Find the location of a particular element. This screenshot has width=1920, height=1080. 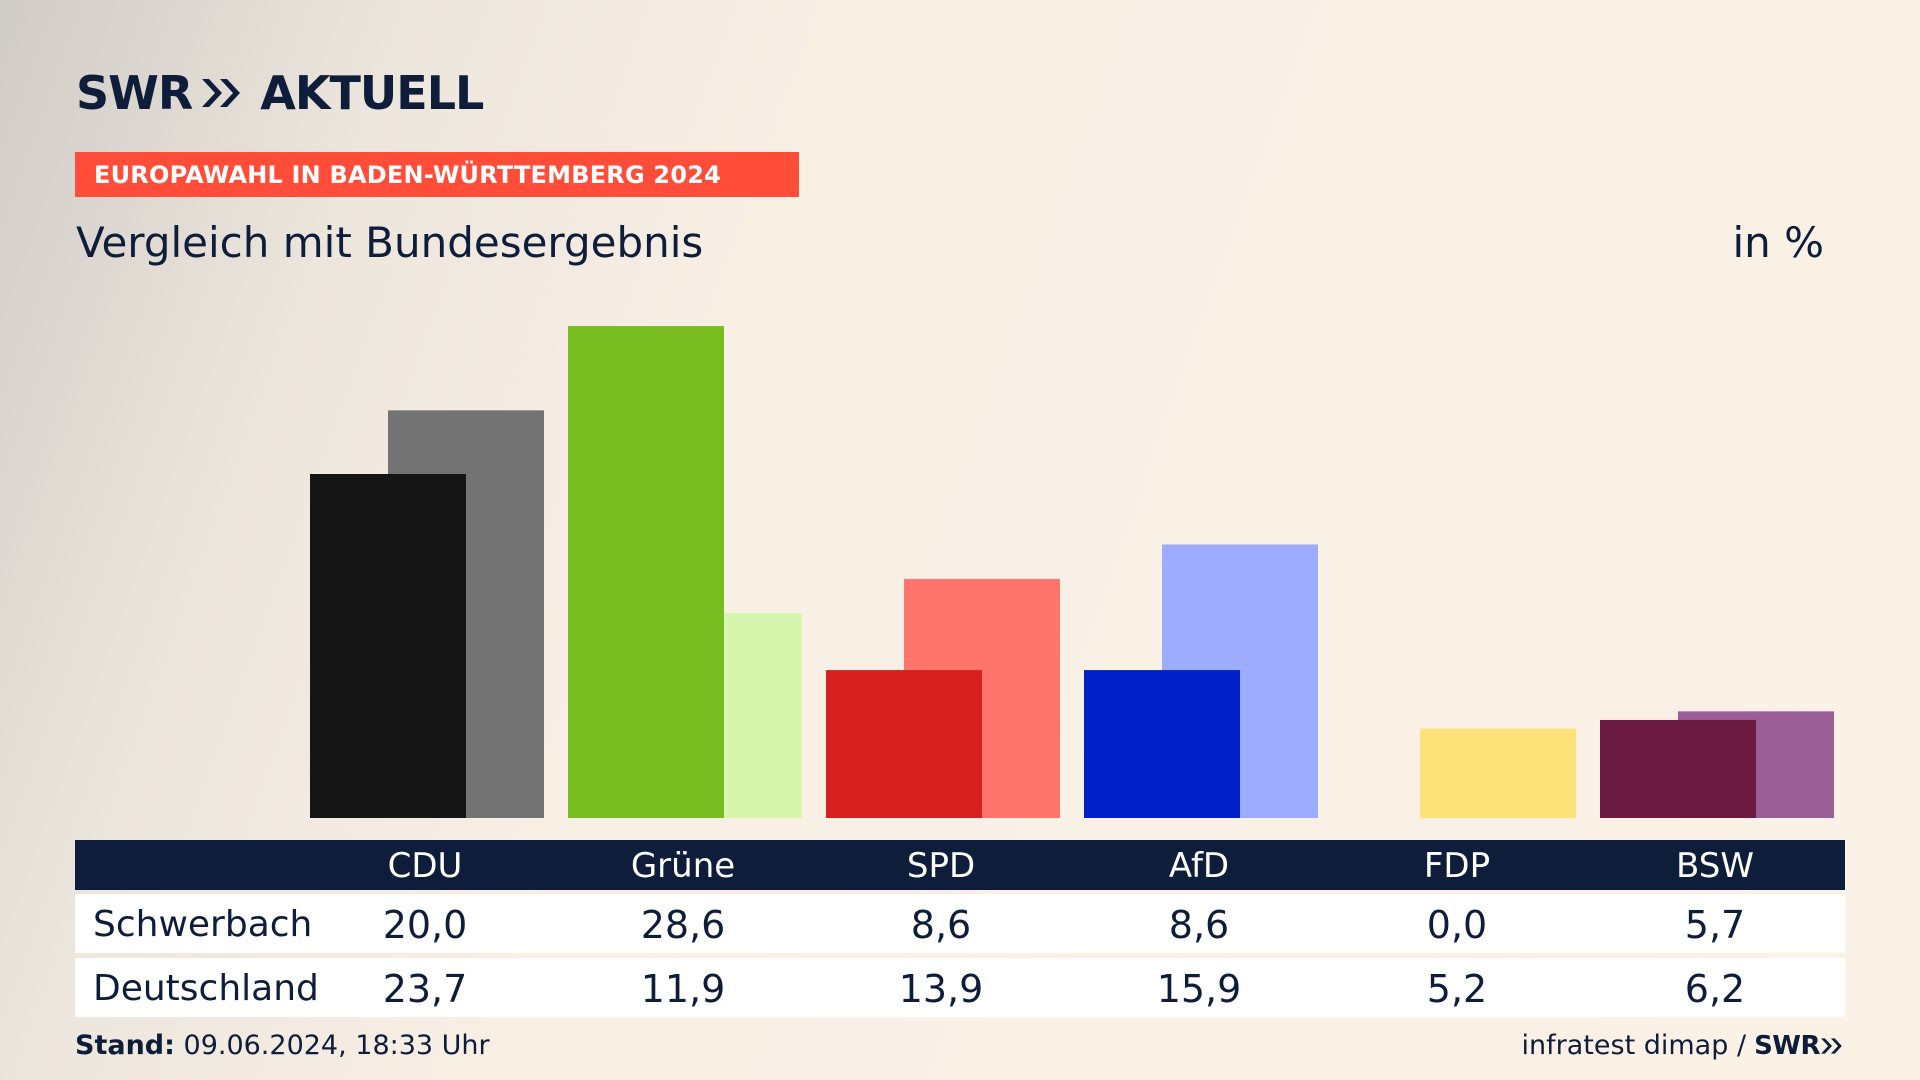

unit-label: in % is located at coordinates (1778, 242).